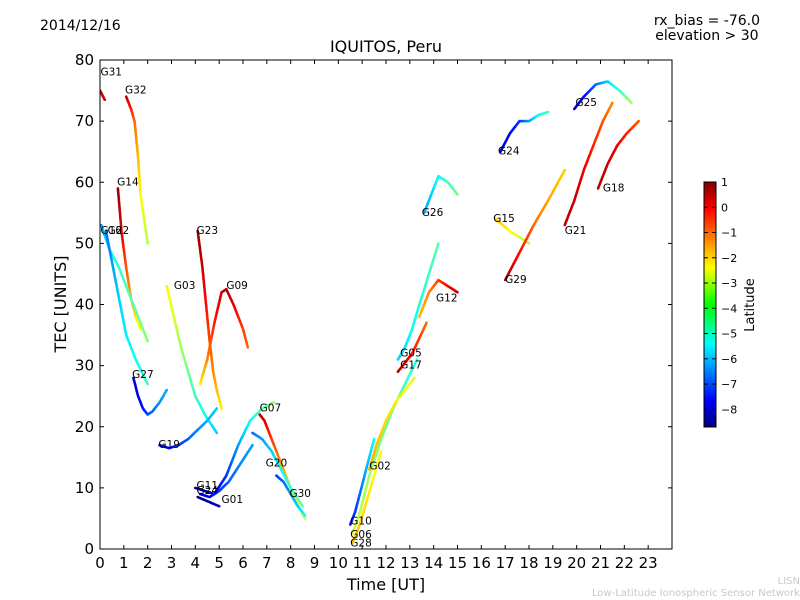 This screenshot has width=800, height=600. Describe the element at coordinates (724, 207) in the screenshot. I see `colorbar-tick-label: 0` at that location.